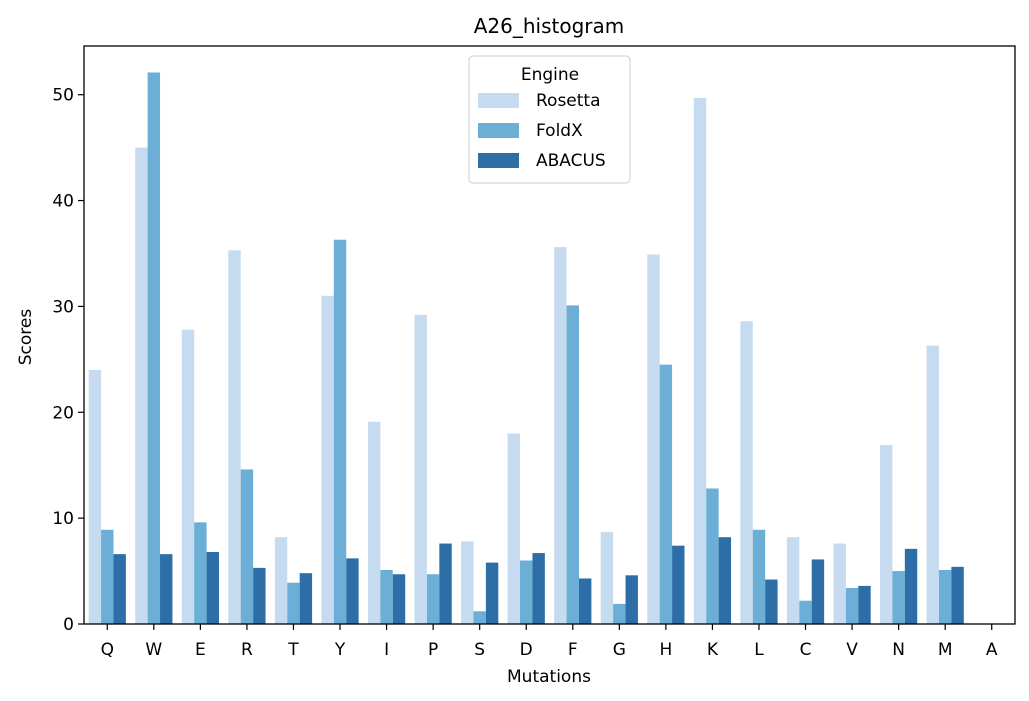  What do you see at coordinates (549, 677) in the screenshot?
I see `x-axis-title: Mutations` at bounding box center [549, 677].